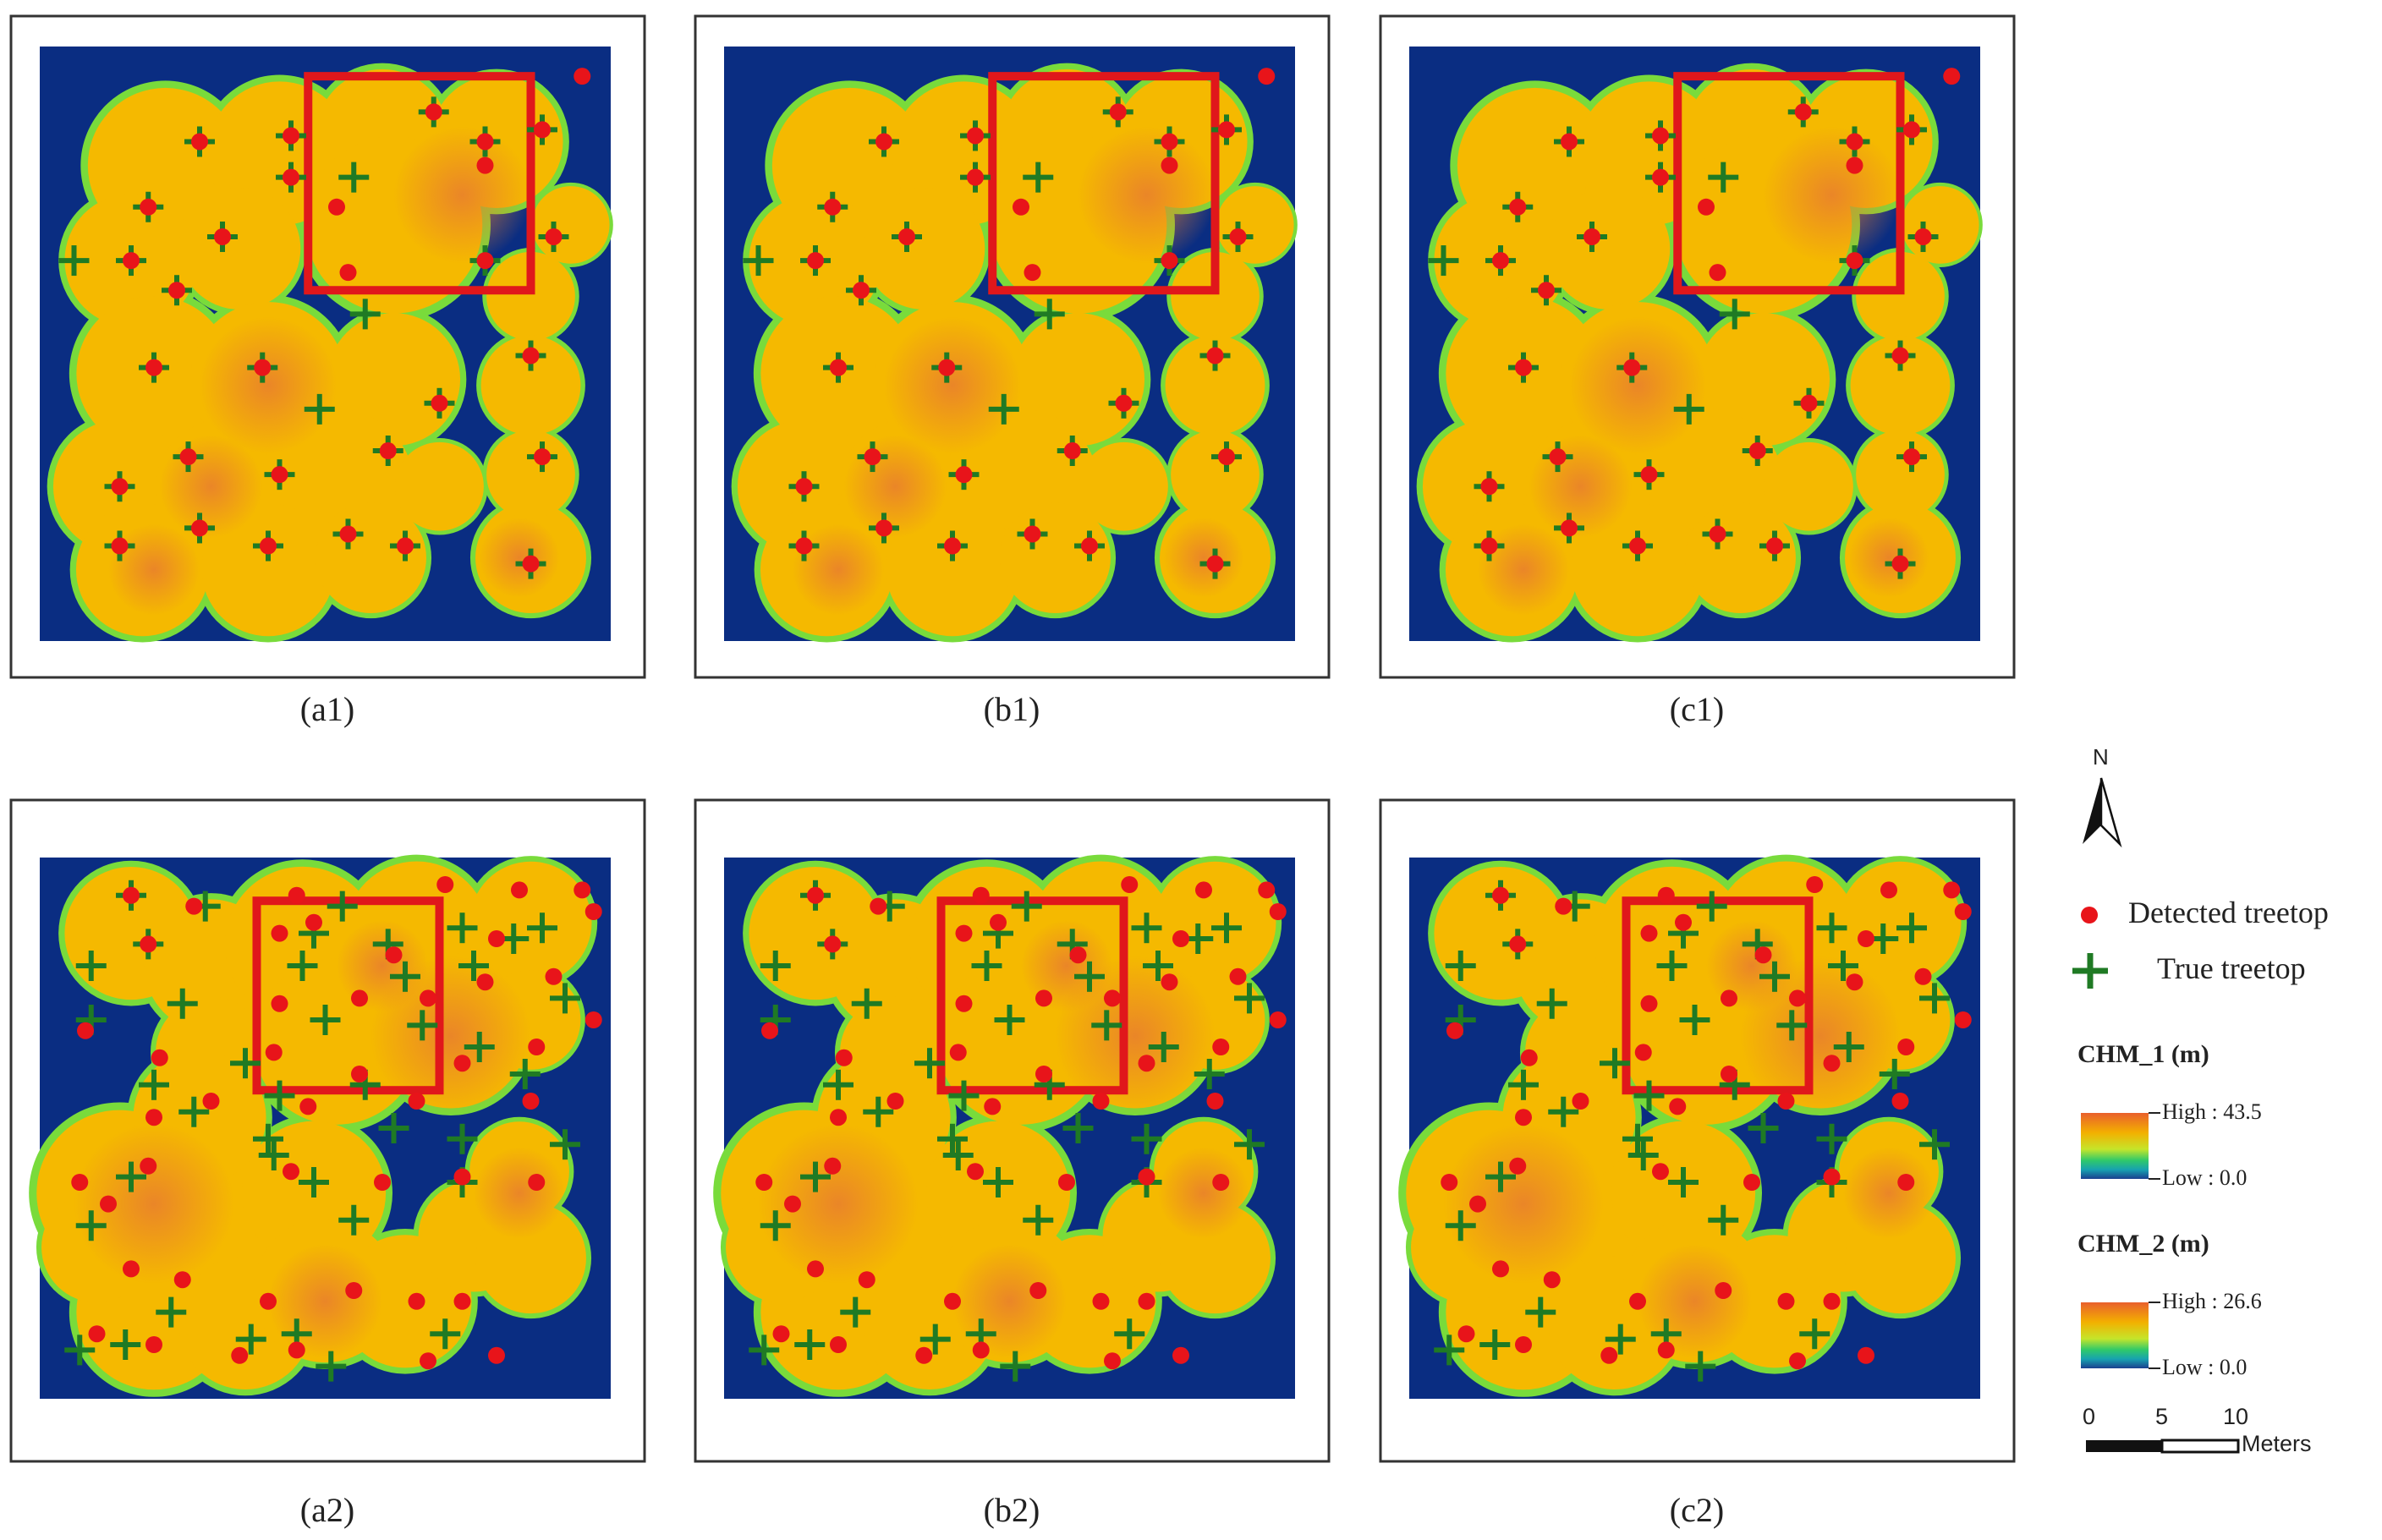 The width and height of the screenshot is (2382, 1540). I want to click on scale-tick-10: 10, so click(2236, 1416).